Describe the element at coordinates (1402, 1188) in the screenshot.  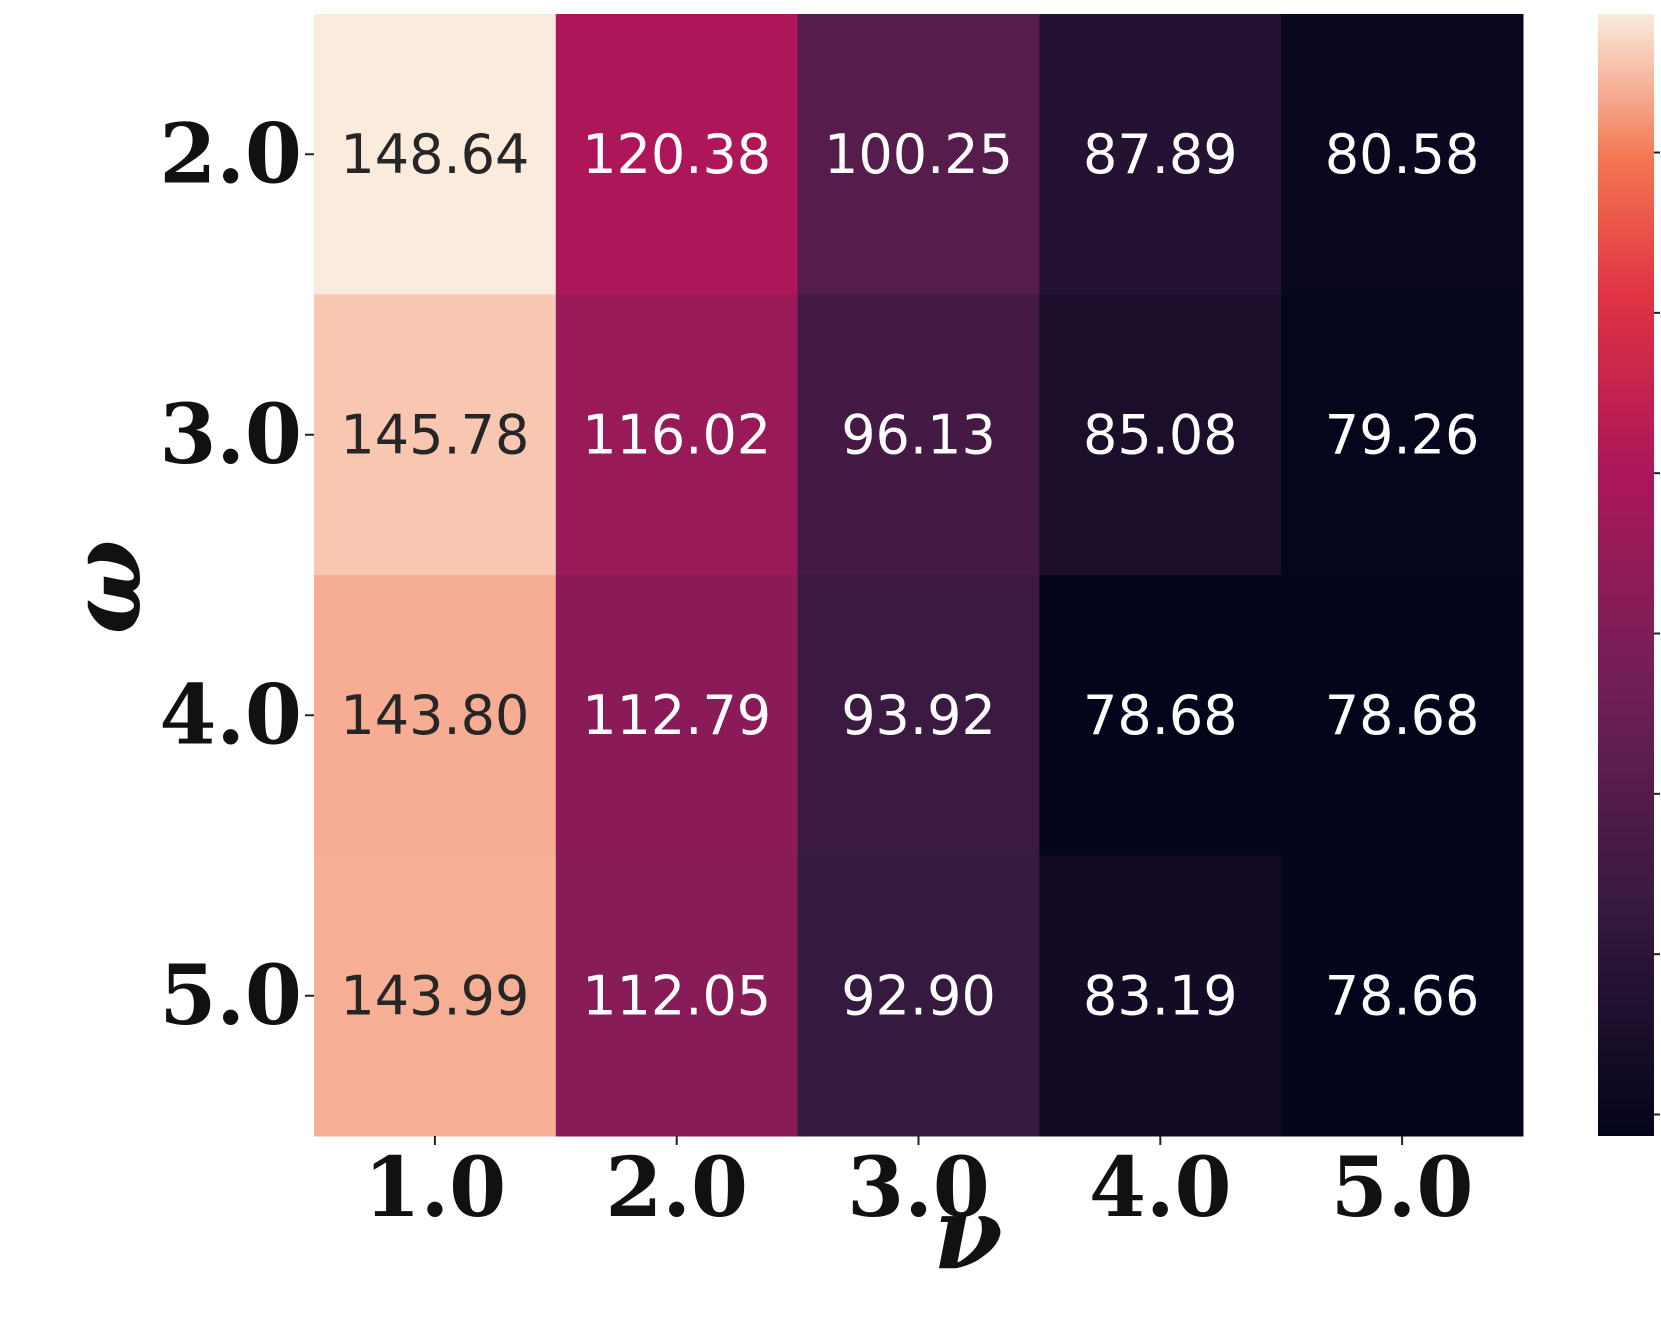
I see `x-tick-label: 5.0` at that location.